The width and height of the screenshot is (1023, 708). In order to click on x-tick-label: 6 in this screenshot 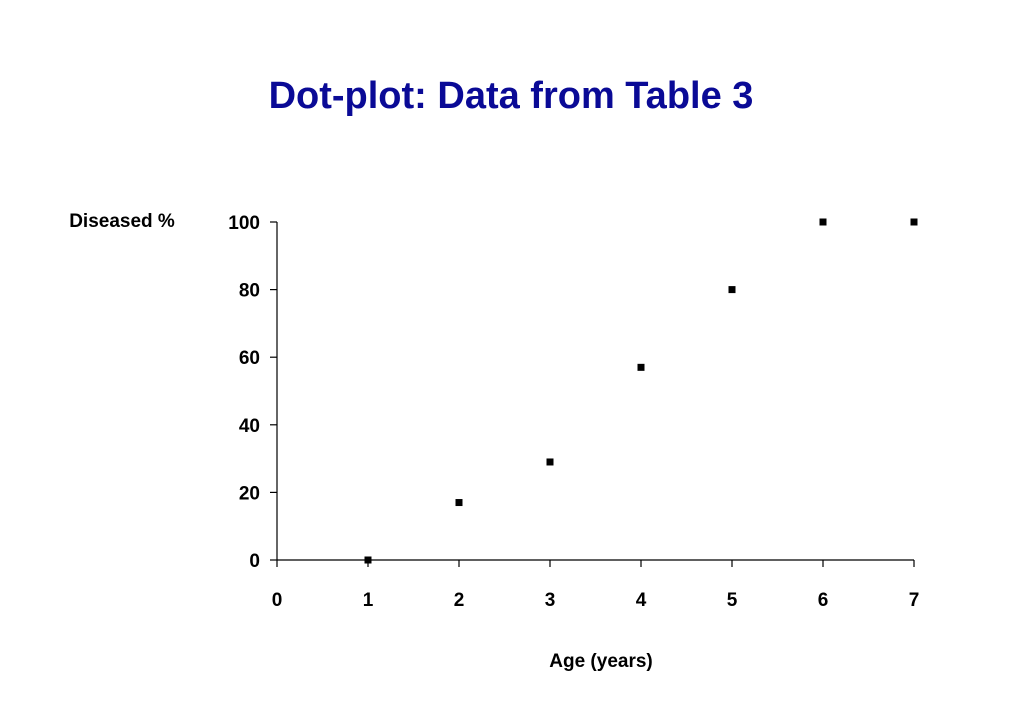, I will do `click(823, 600)`.